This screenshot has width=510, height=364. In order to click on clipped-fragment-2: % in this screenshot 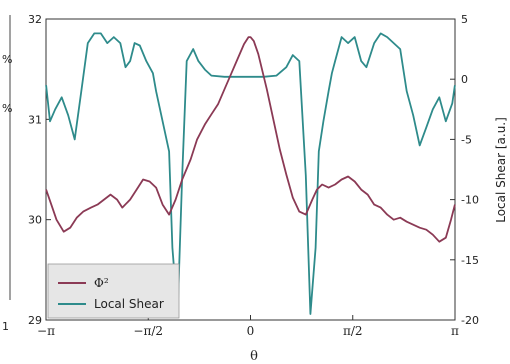, I will do `click(7, 108)`.